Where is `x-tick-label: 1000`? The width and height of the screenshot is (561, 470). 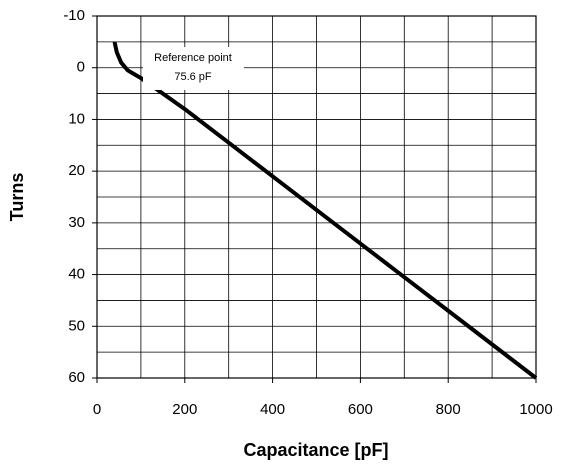 x-tick-label: 1000 is located at coordinates (535, 409).